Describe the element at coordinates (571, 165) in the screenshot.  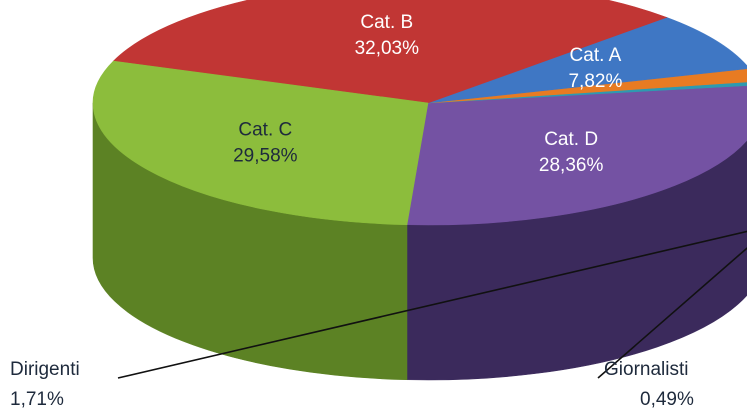
I see `slice-value-cat-d: 28,36%` at that location.